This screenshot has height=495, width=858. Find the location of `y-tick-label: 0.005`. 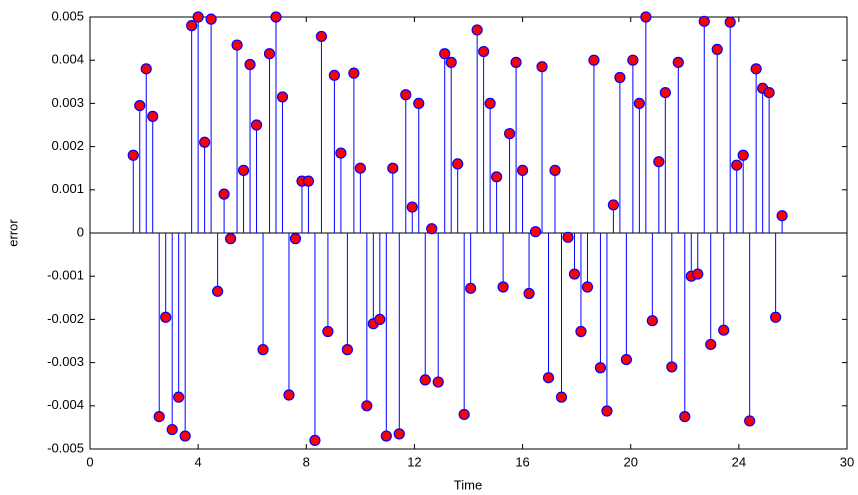

y-tick-label: 0.005 is located at coordinates (67, 15).